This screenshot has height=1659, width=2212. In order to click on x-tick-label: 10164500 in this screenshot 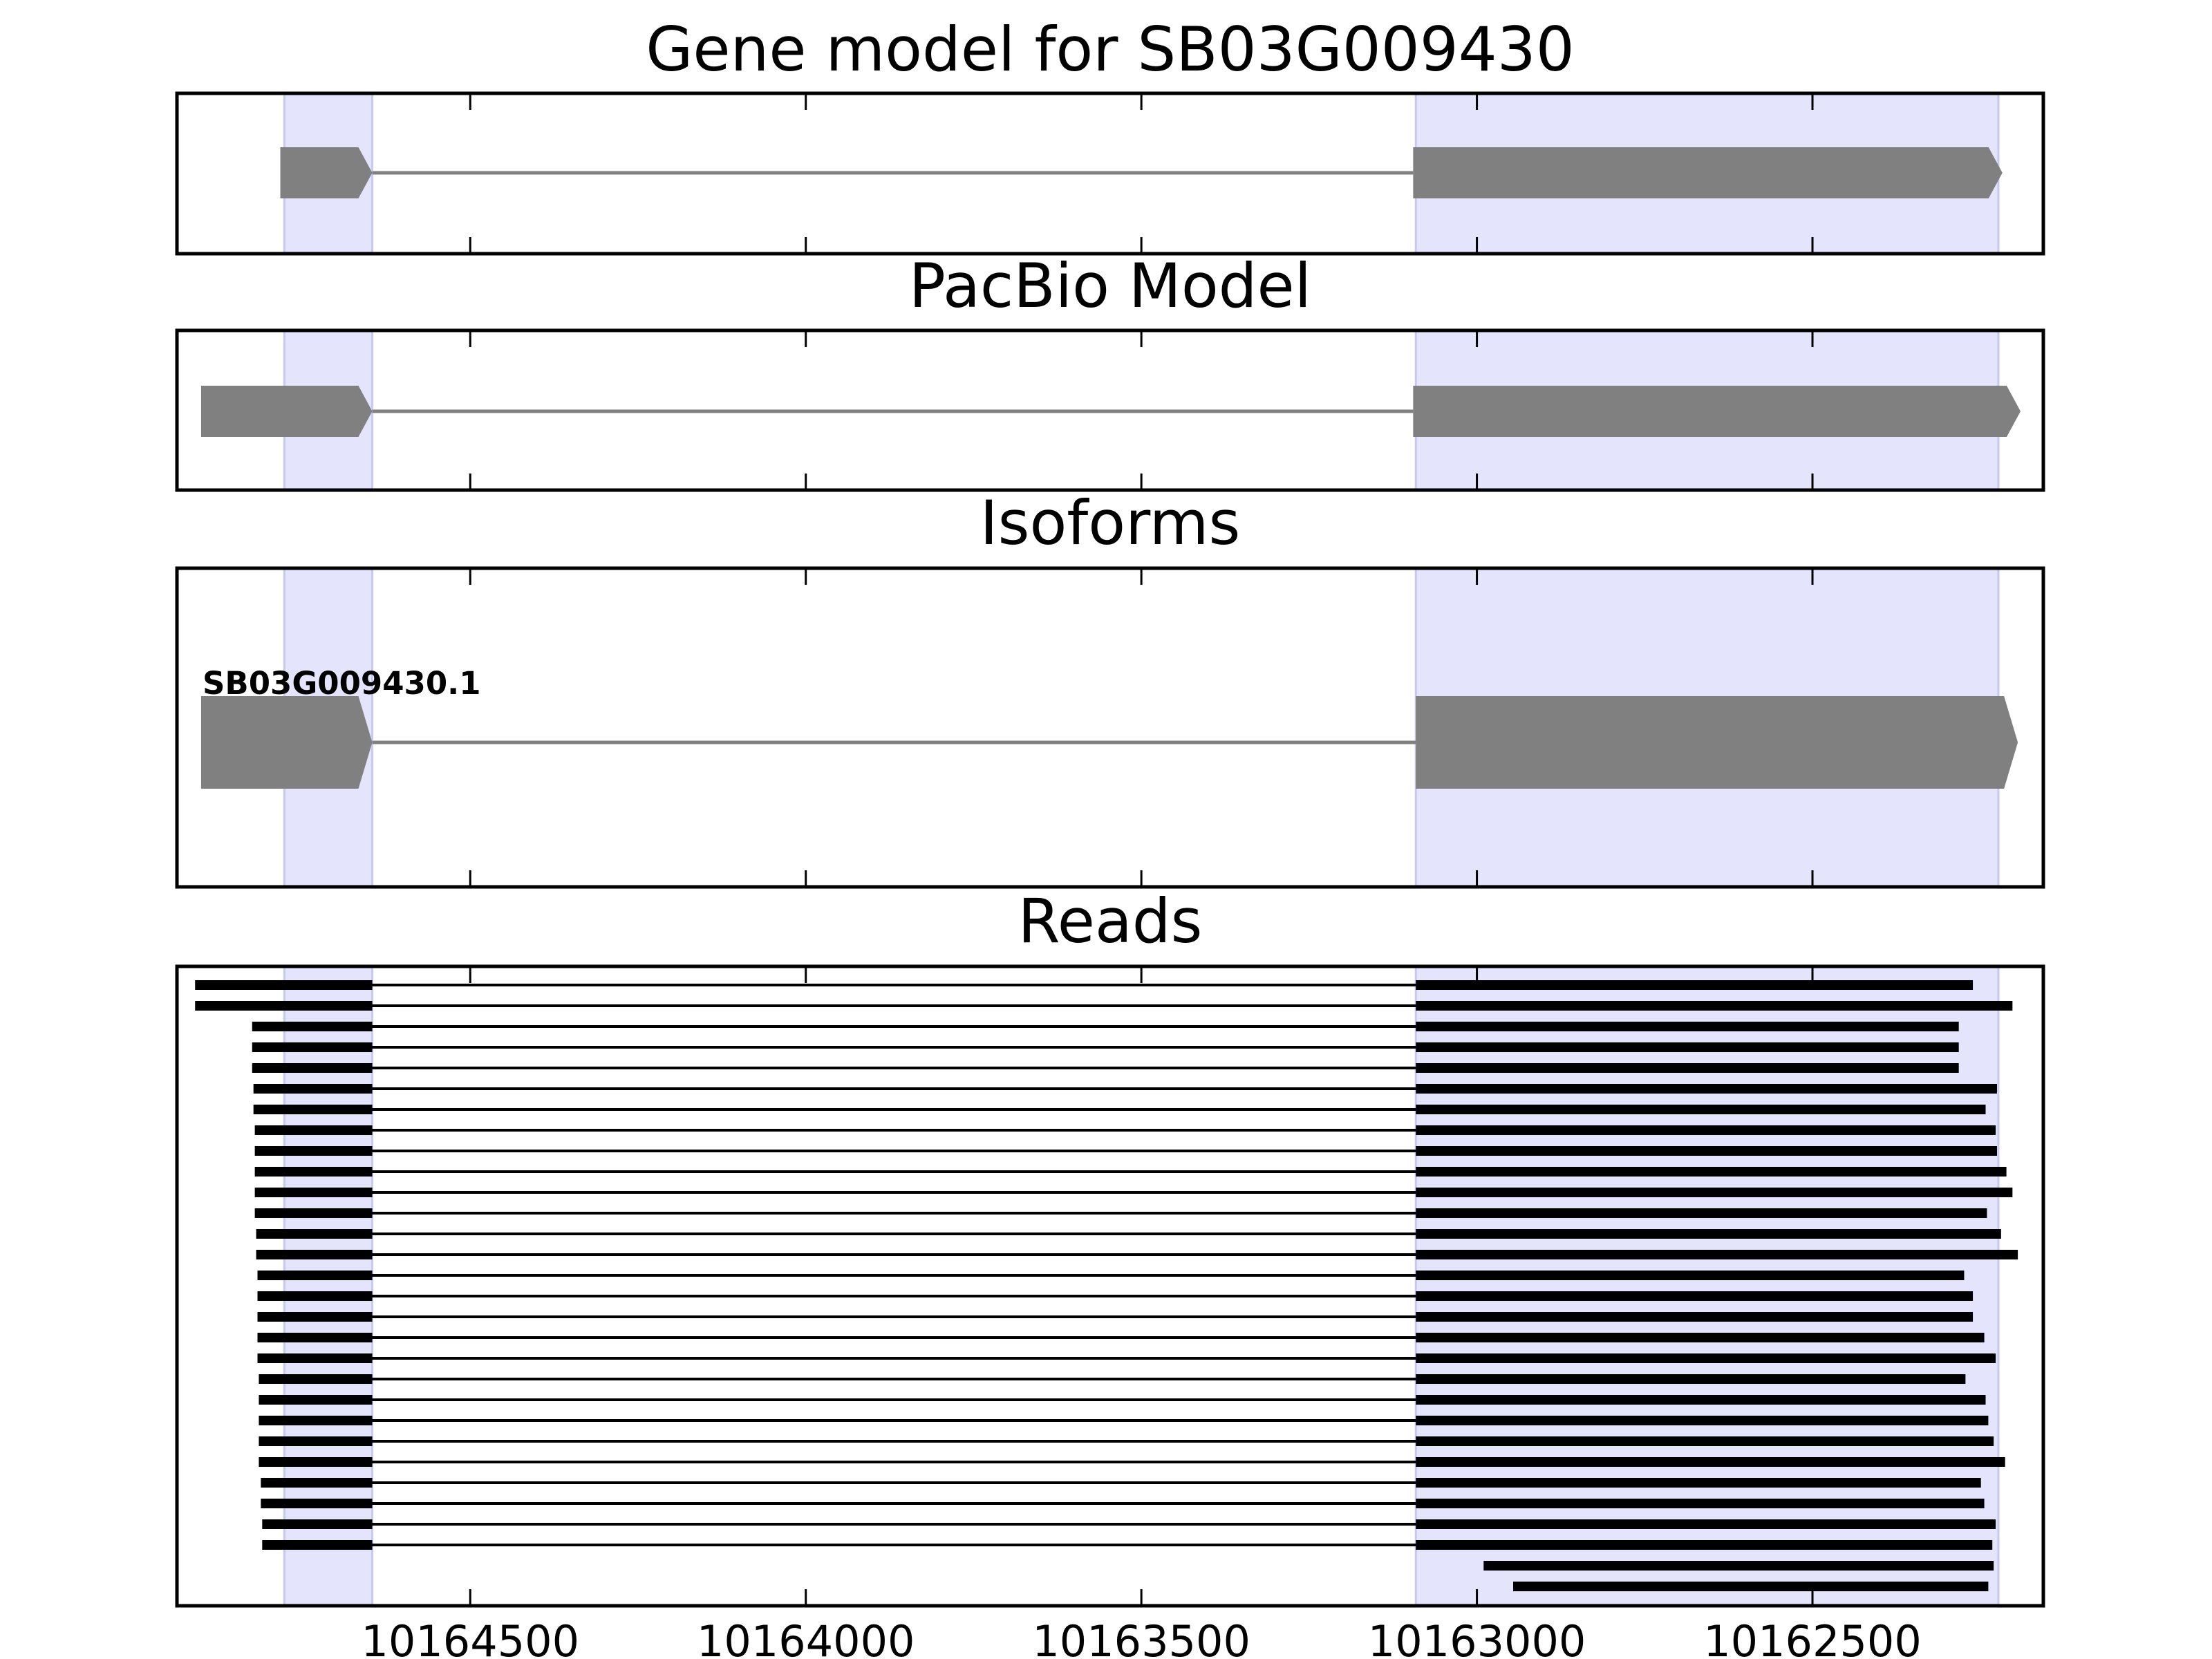, I will do `click(470, 1638)`.